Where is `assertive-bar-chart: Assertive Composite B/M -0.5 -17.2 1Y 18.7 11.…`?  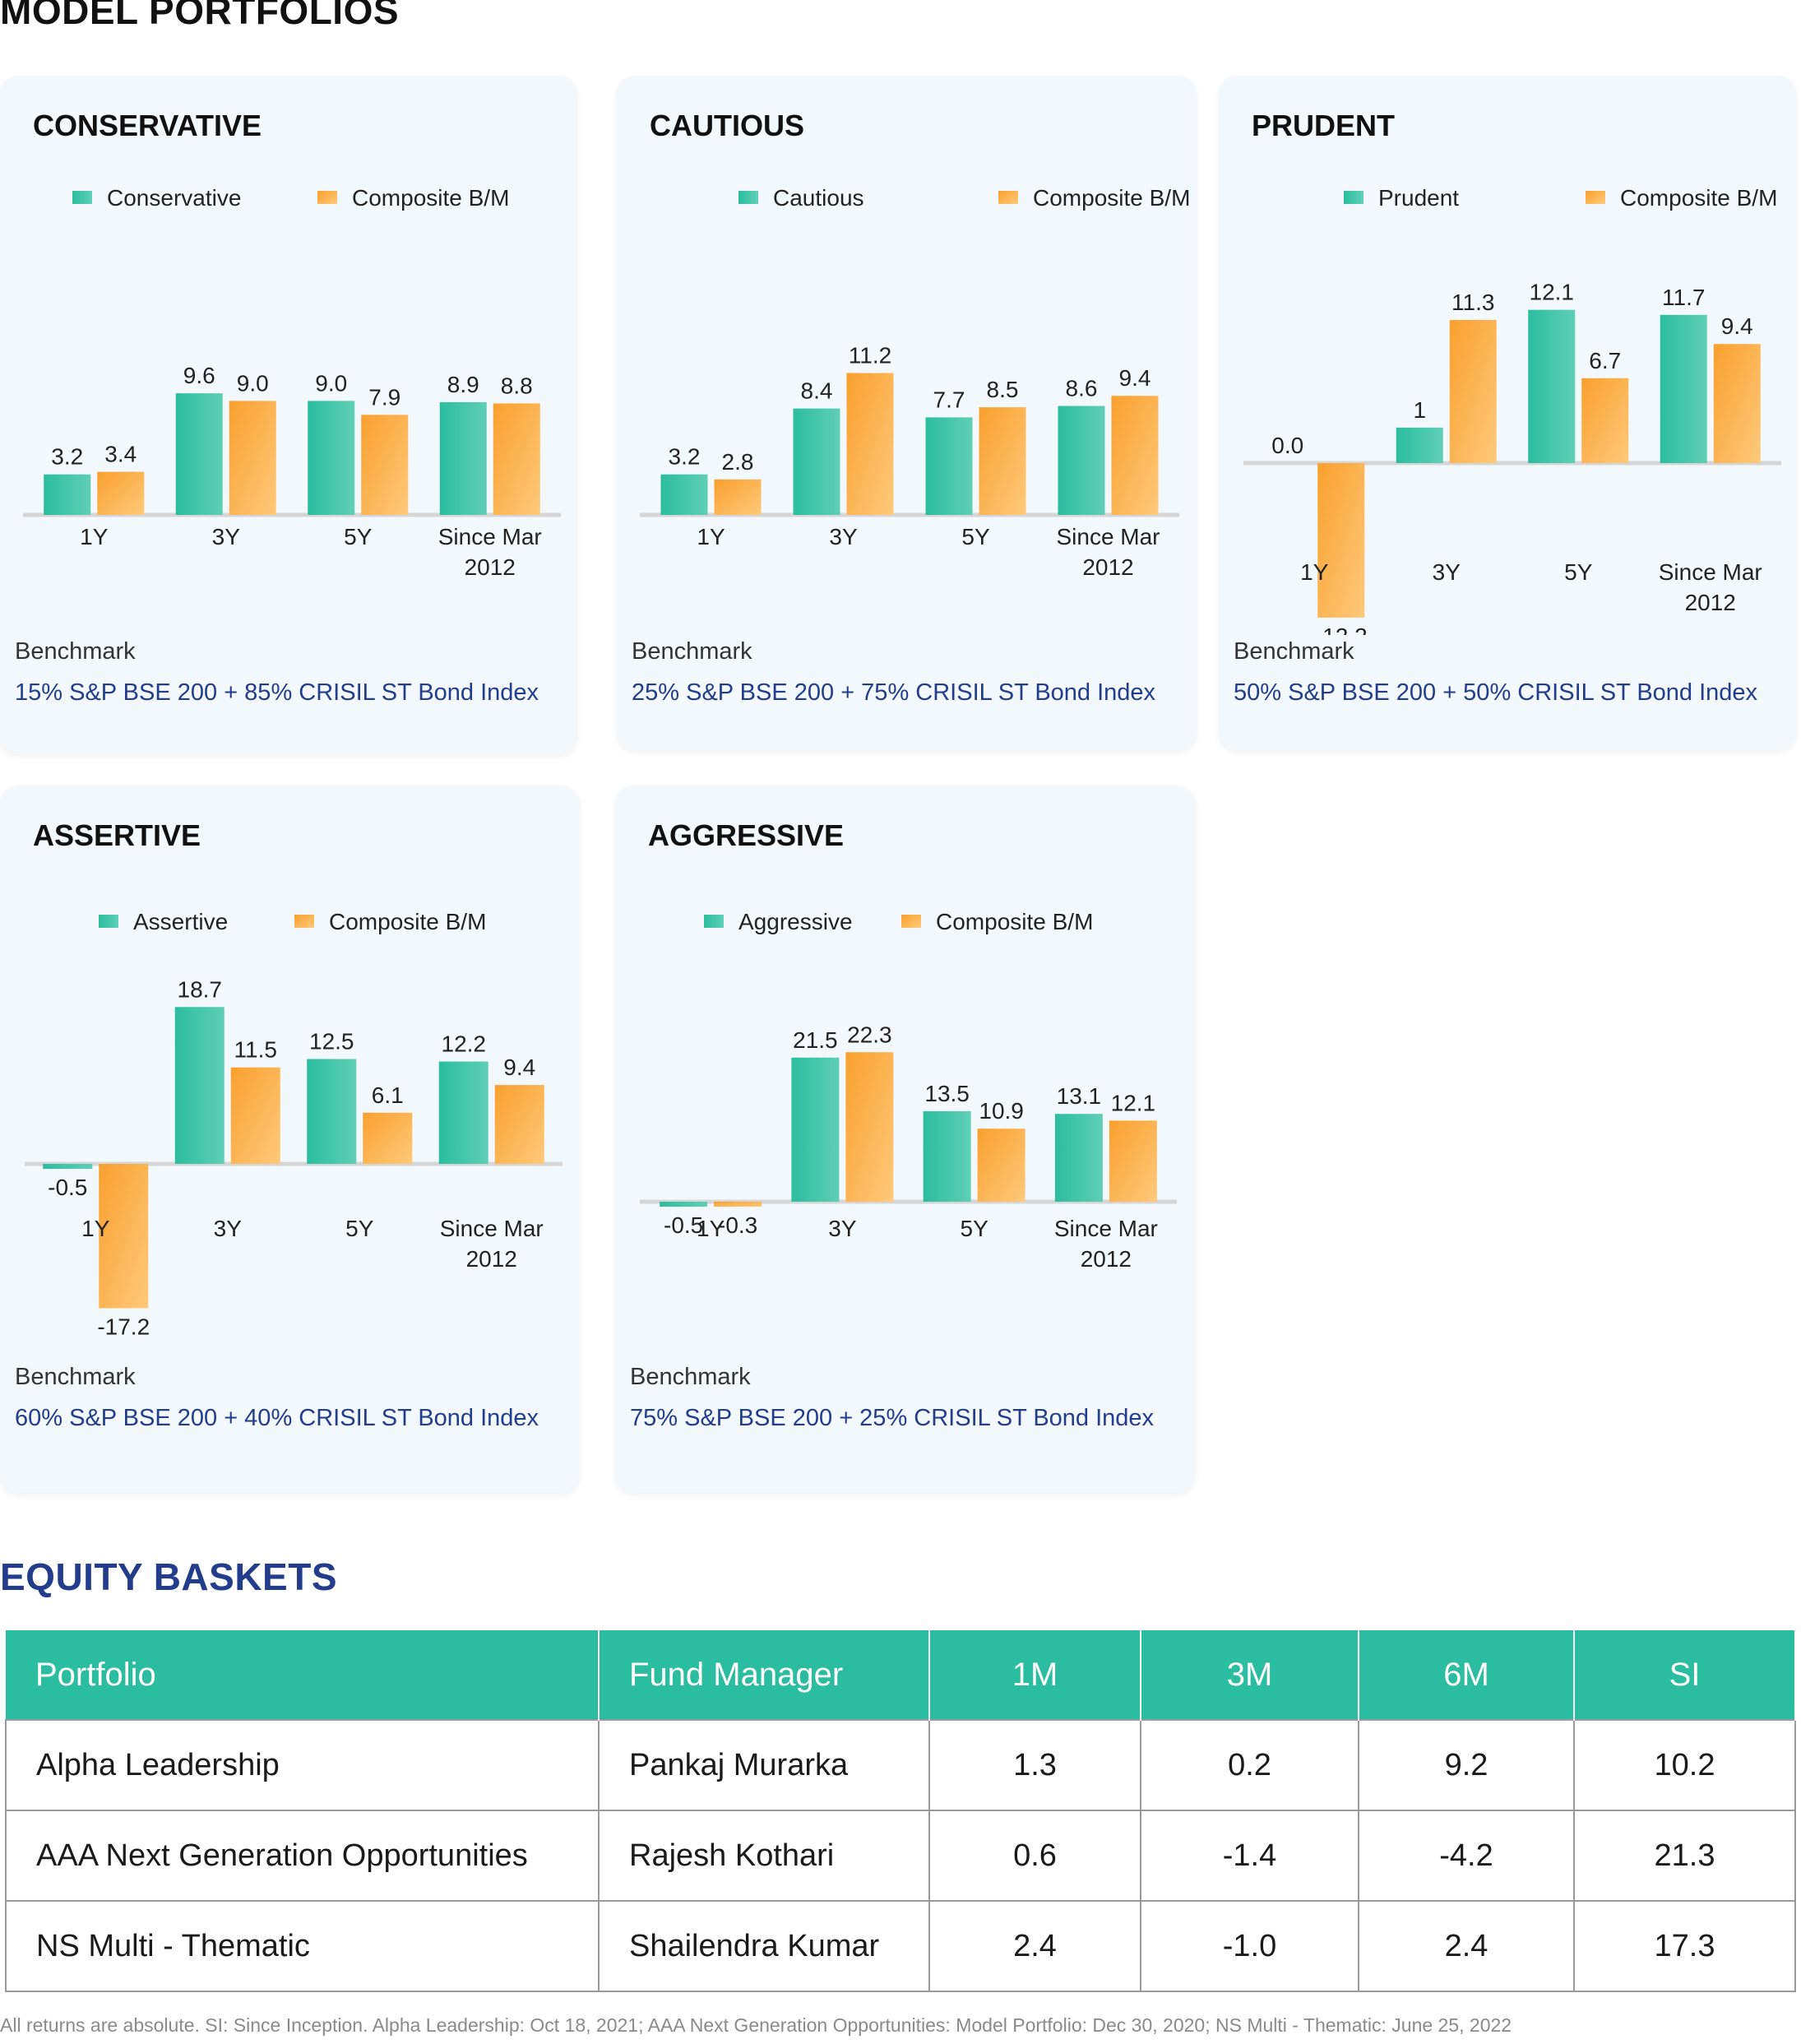 assertive-bar-chart: Assertive Composite B/M -0.5 -17.2 1Y 18.7 11.… is located at coordinates (294, 1124).